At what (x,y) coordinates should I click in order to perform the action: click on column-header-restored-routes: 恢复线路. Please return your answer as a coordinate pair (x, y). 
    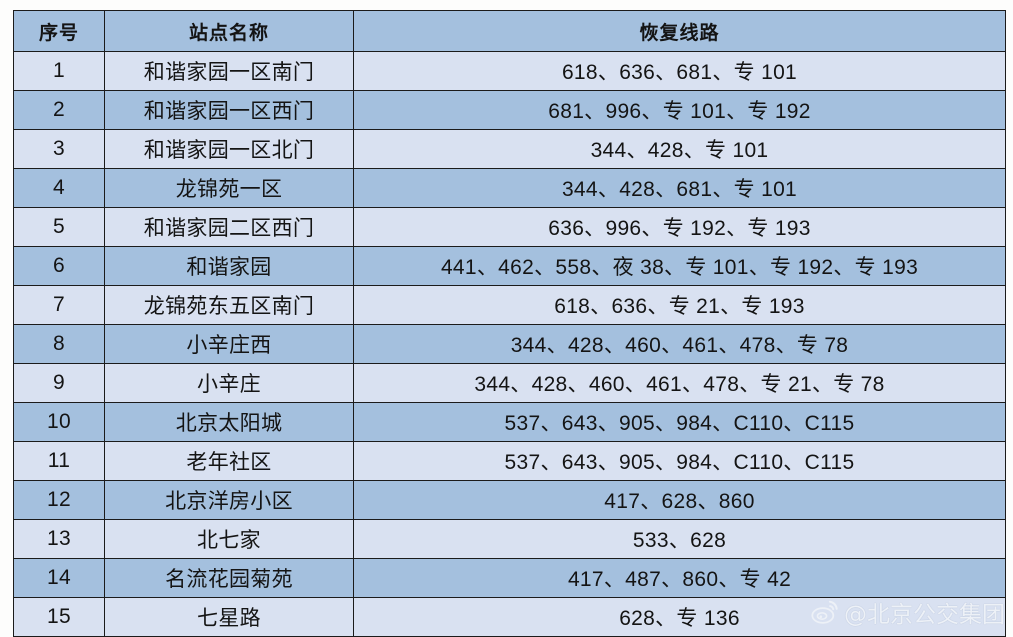
    Looking at the image, I should click on (679, 31).